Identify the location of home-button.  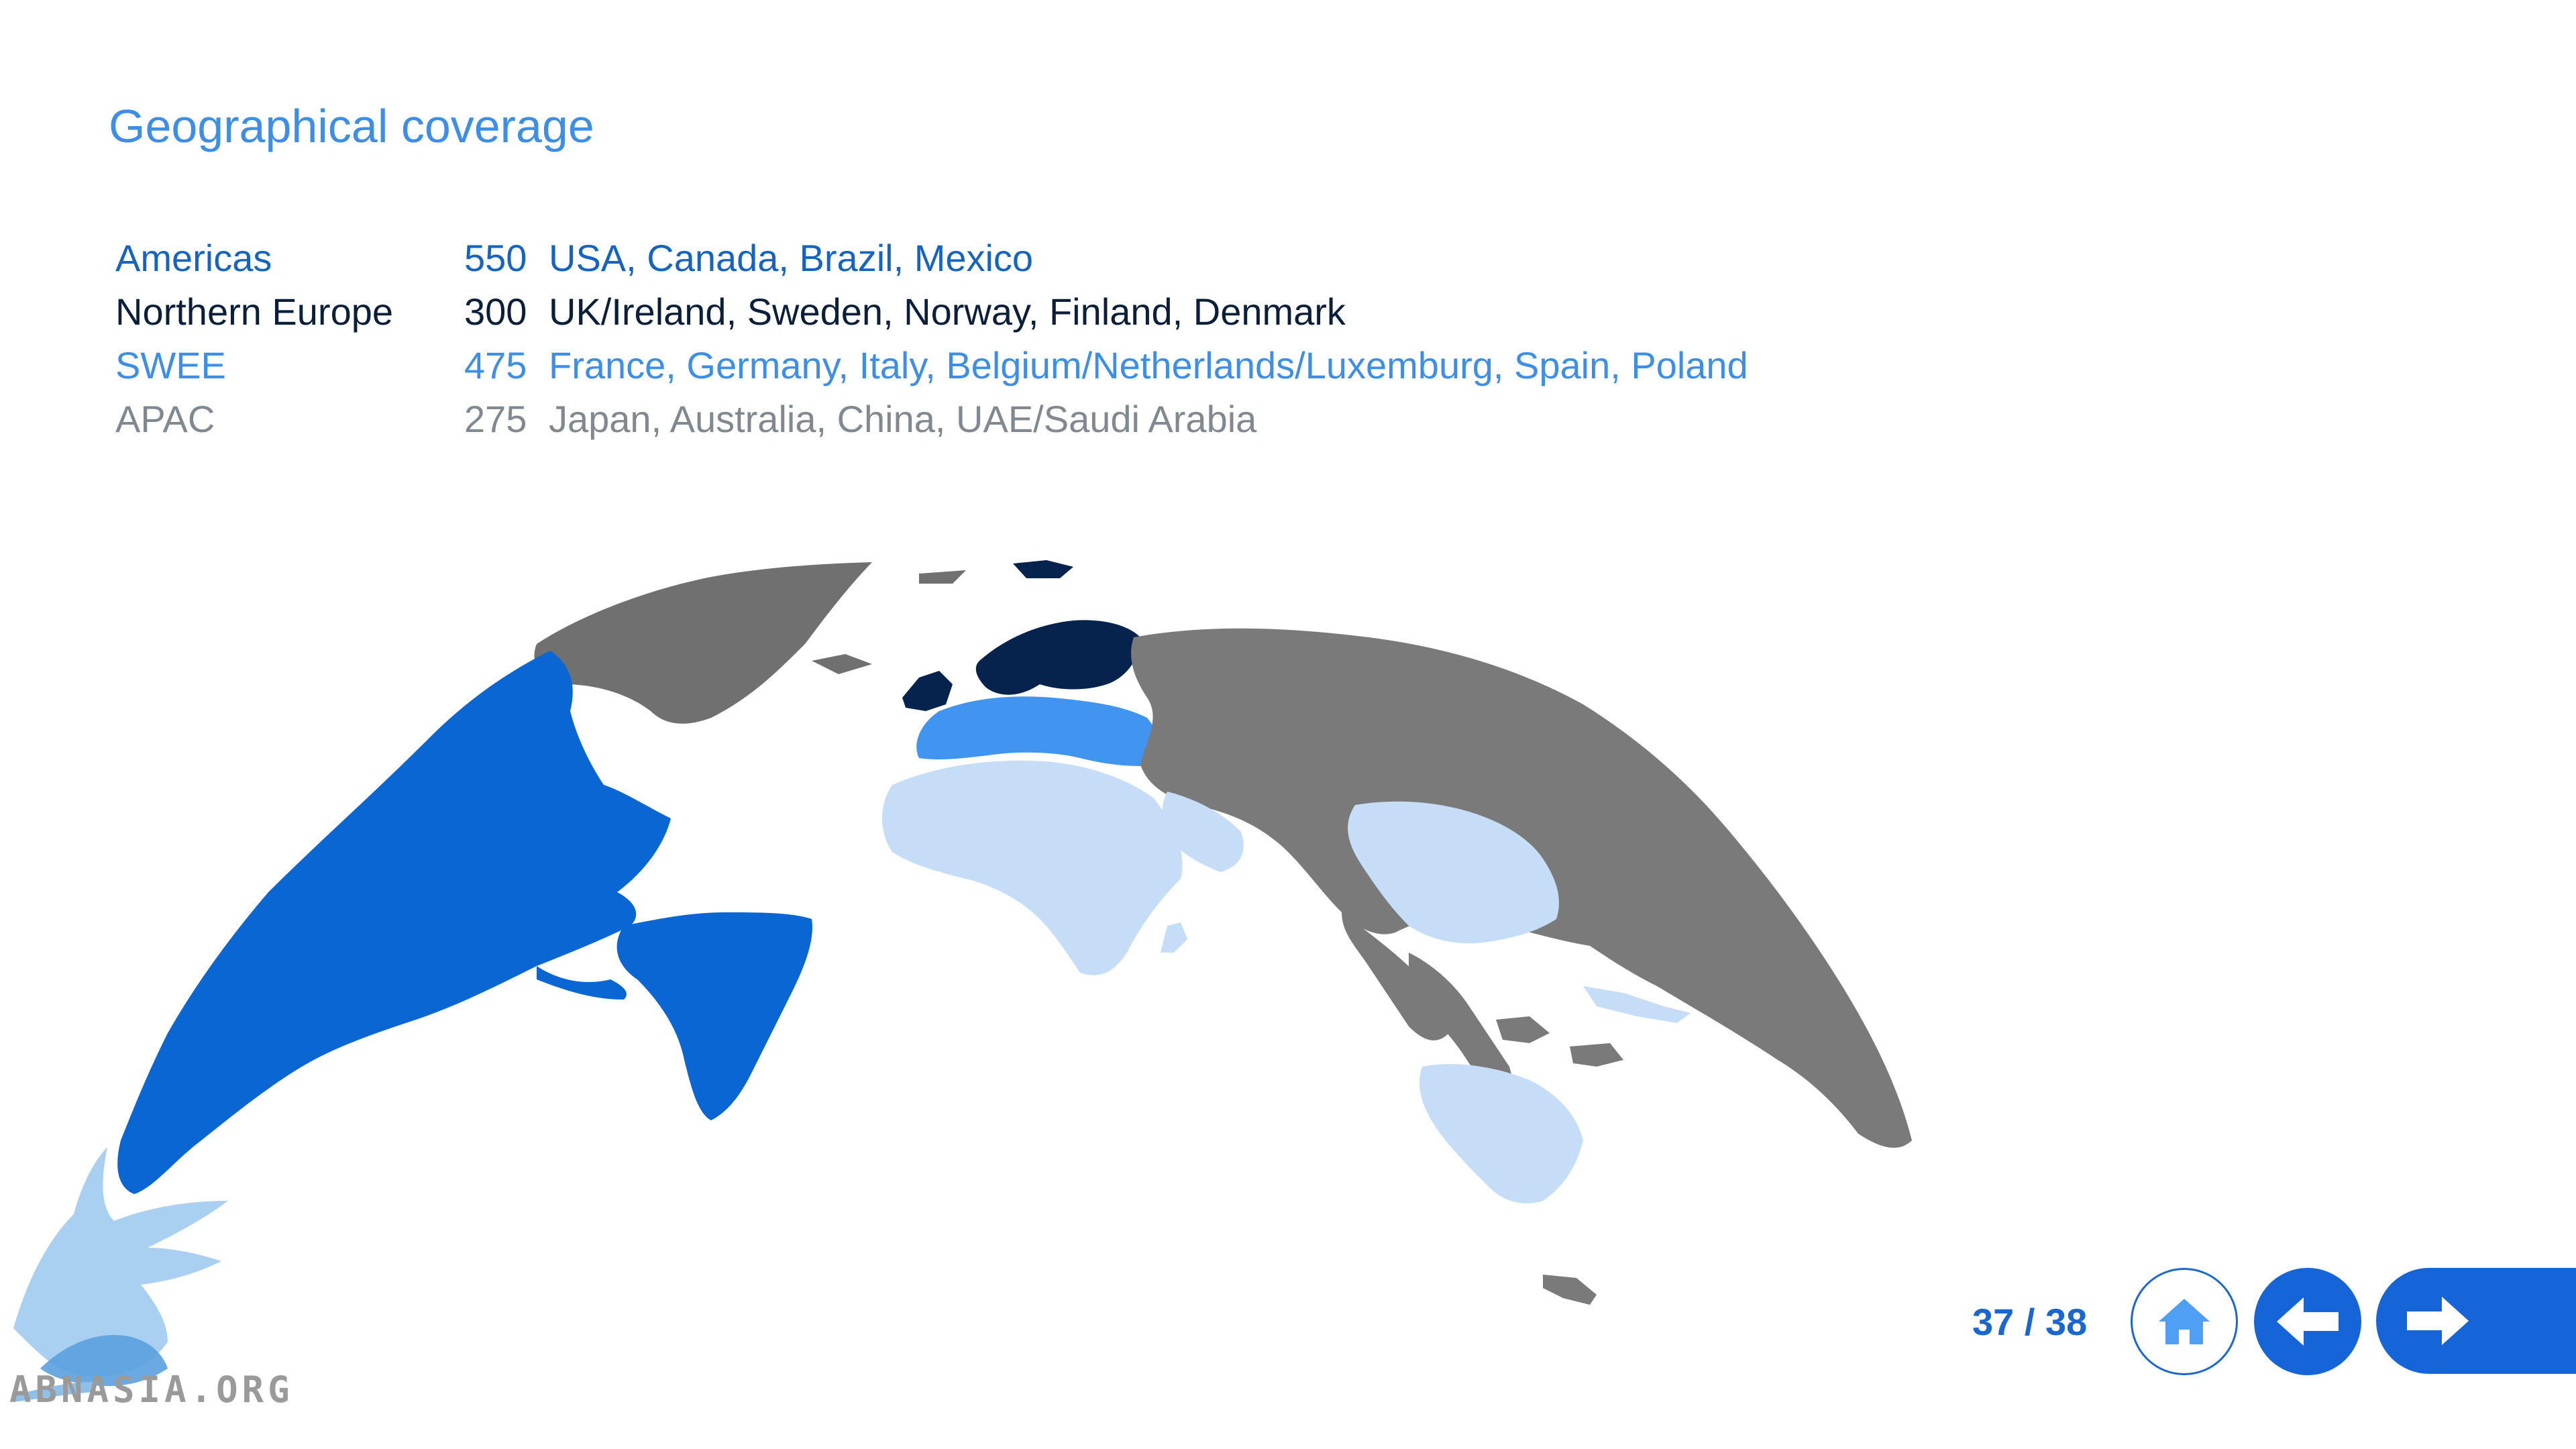
(2184, 1321).